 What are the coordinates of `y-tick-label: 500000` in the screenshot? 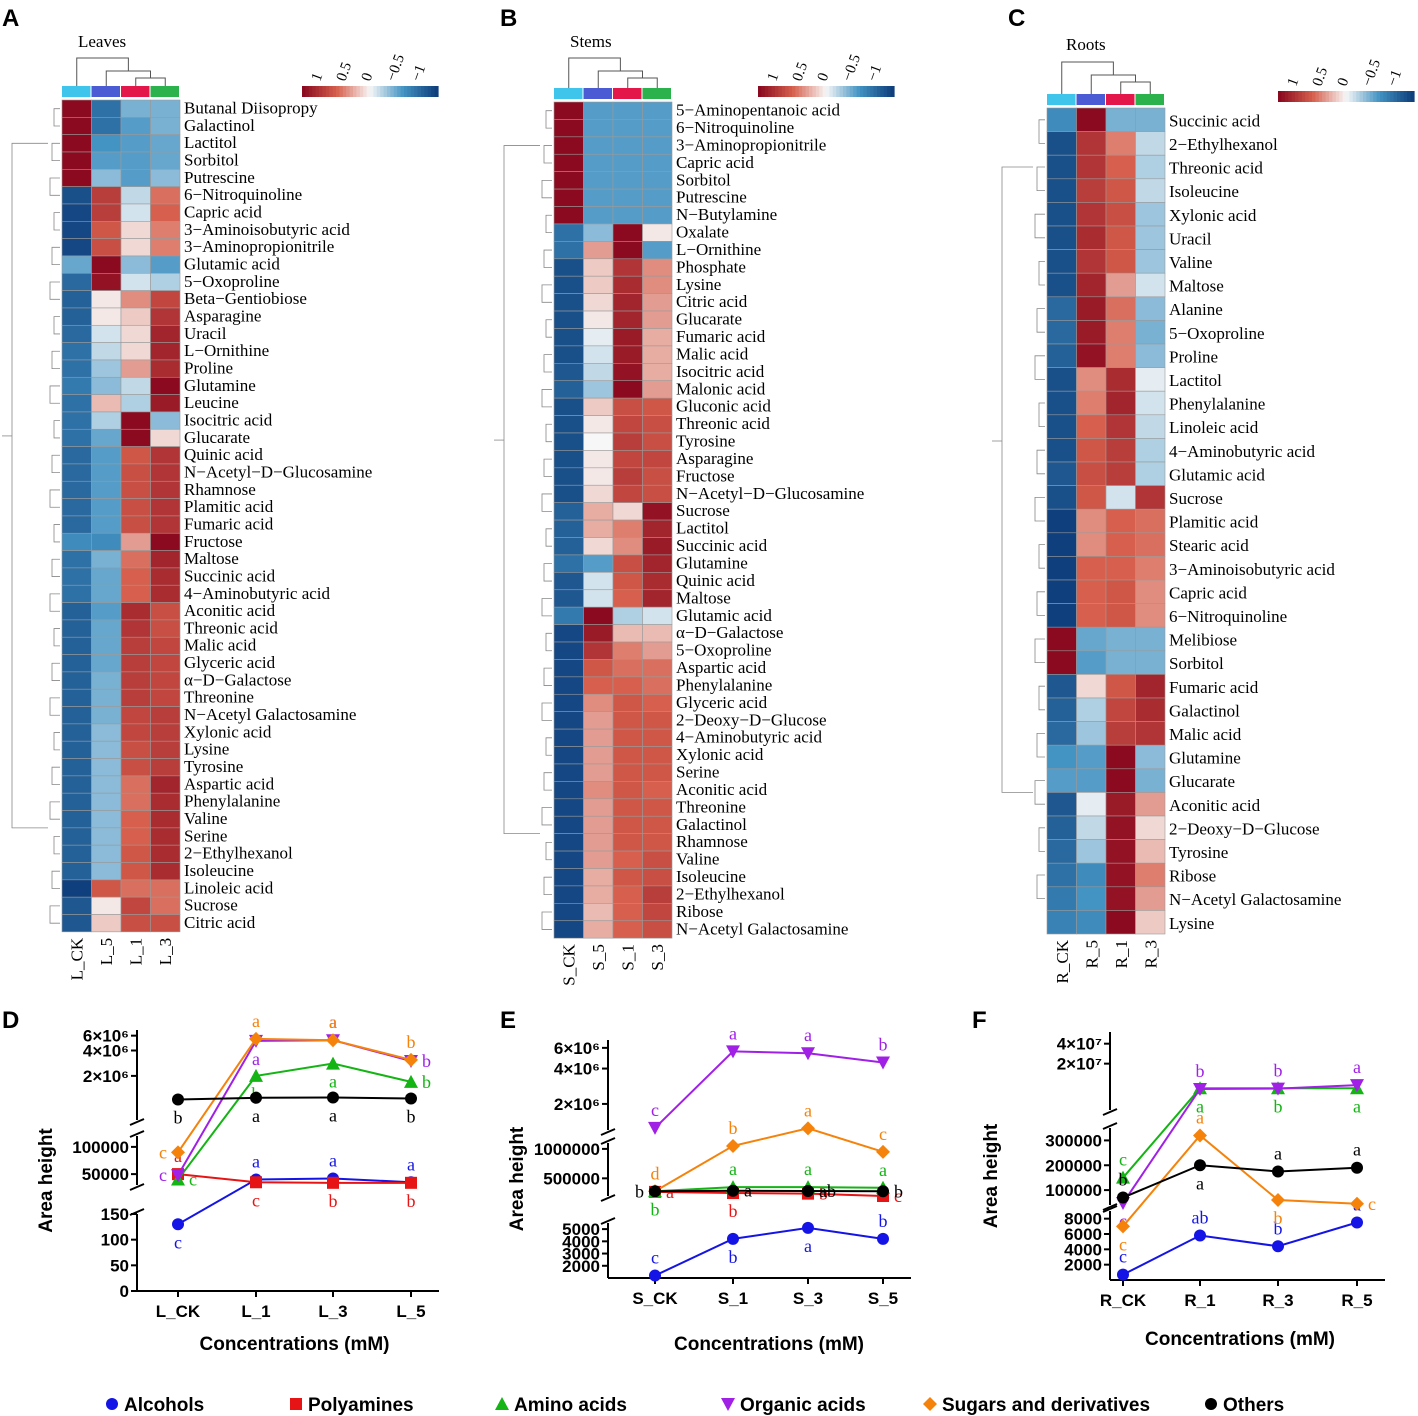 It's located at (571, 1178).